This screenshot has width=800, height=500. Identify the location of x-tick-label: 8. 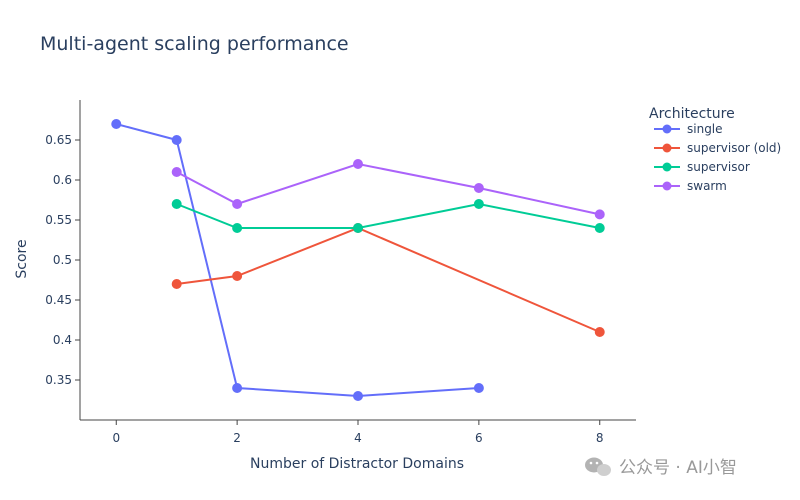
(600, 438).